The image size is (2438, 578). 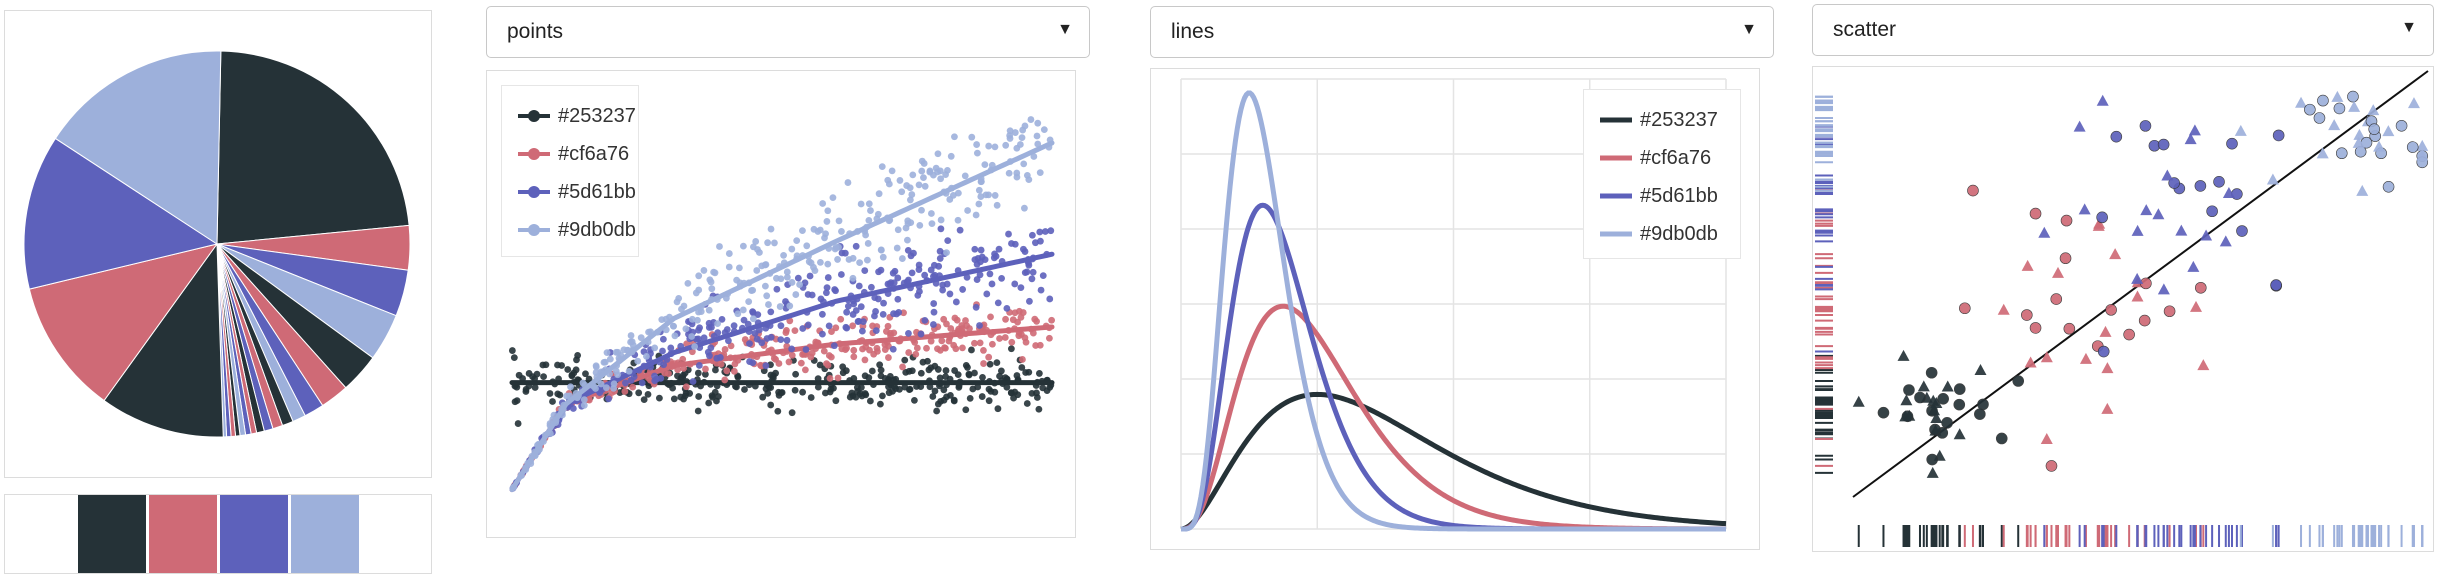 What do you see at coordinates (138, 147) in the screenshot?
I see `pie-slice` at bounding box center [138, 147].